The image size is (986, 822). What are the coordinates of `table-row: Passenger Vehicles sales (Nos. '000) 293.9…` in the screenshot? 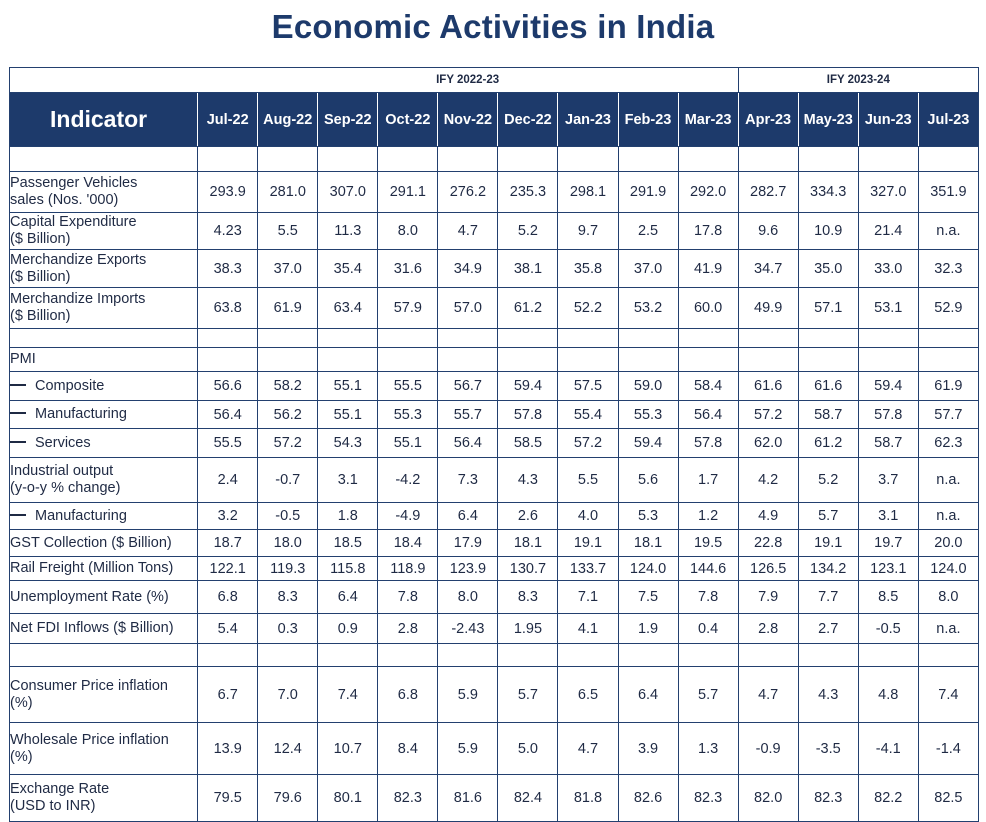 It's located at (494, 192).